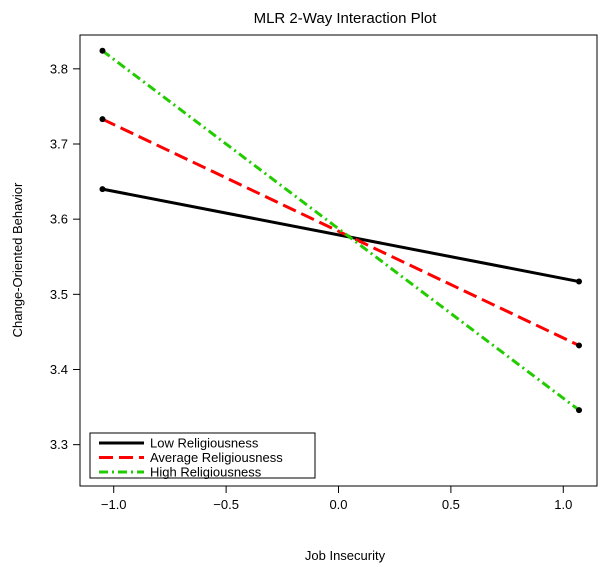 Image resolution: width=602 pixels, height=567 pixels. What do you see at coordinates (59, 294) in the screenshot?
I see `y-tick-label: 3.5` at bounding box center [59, 294].